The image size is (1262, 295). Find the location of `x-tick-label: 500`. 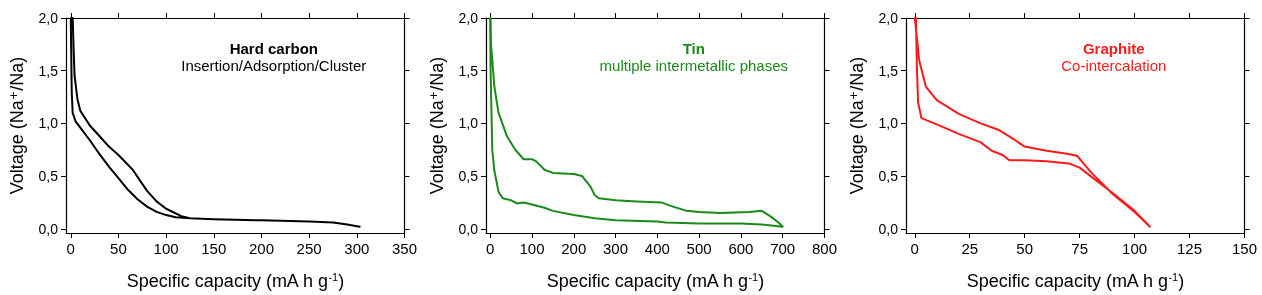

x-tick-label: 500 is located at coordinates (699, 248).